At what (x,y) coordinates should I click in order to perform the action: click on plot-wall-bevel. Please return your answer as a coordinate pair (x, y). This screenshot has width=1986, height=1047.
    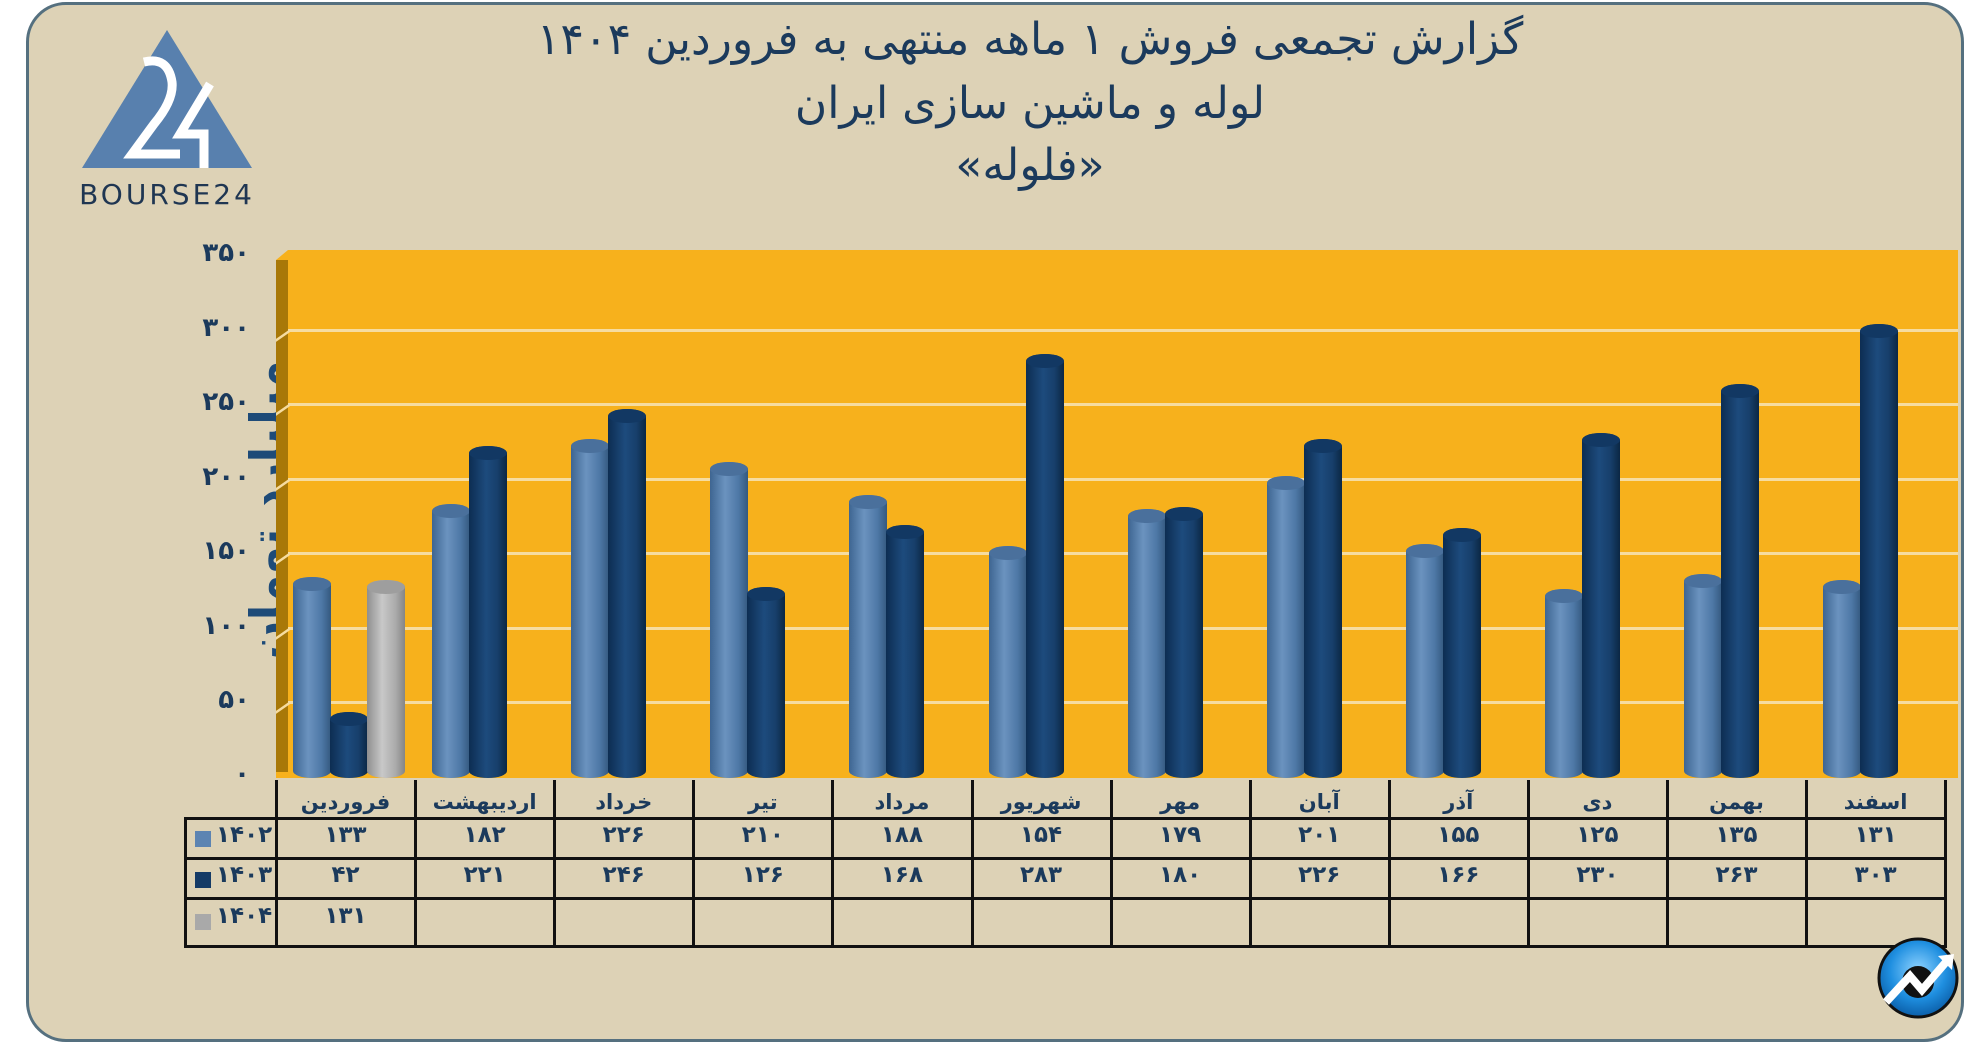
    Looking at the image, I should click on (282, 255).